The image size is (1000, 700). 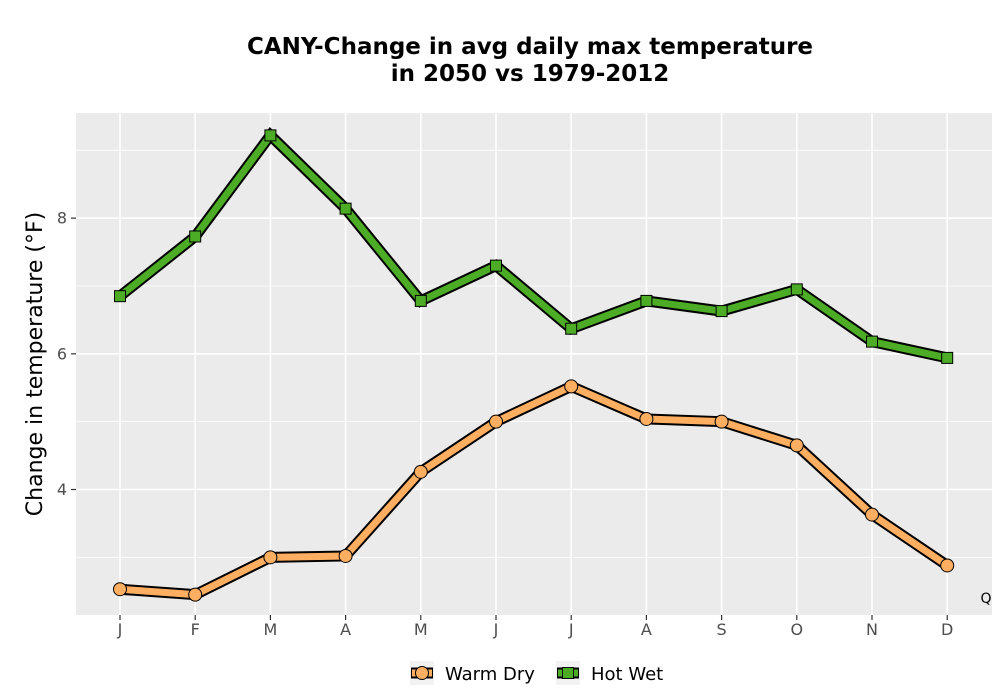 I want to click on x-tick-label: D, so click(x=947, y=629).